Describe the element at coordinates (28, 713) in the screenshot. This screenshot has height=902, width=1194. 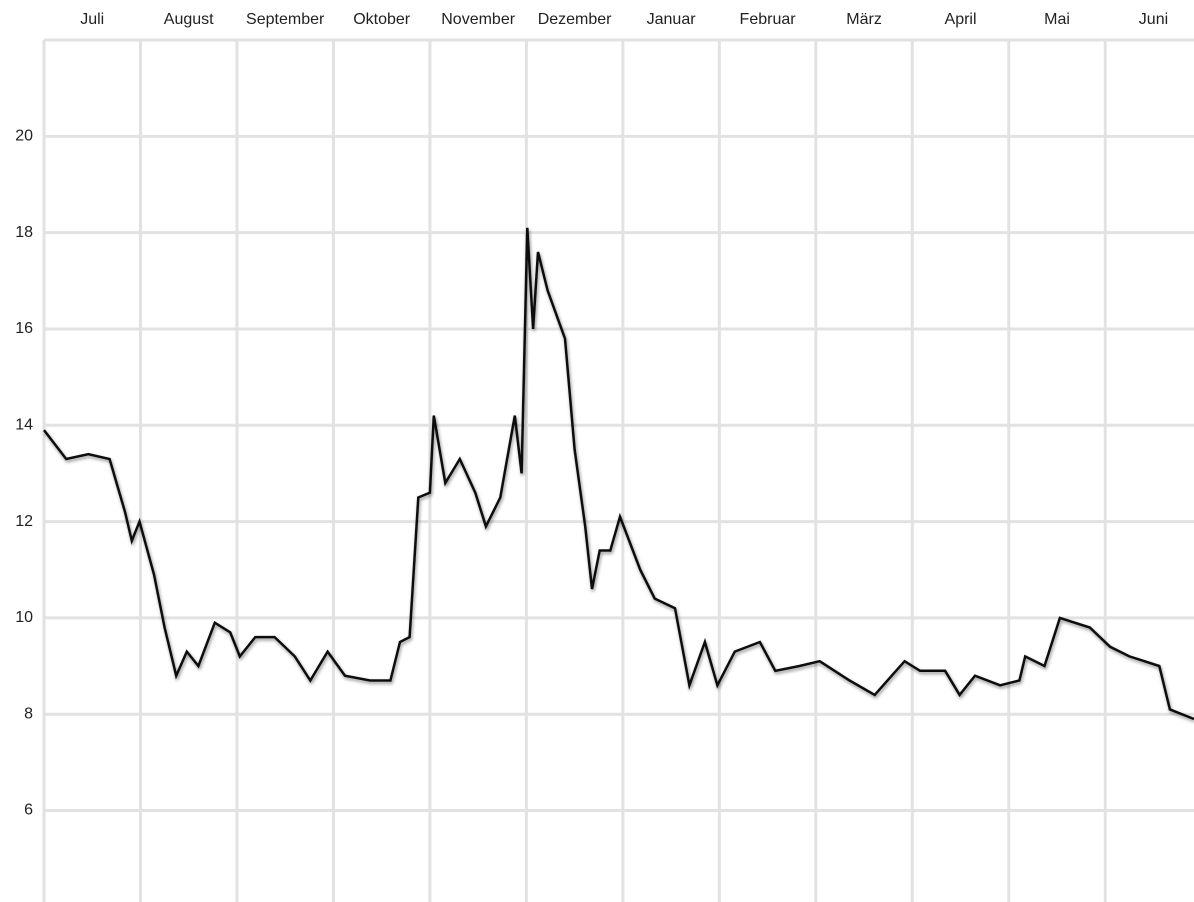
I see `y-tick-label: 8` at that location.